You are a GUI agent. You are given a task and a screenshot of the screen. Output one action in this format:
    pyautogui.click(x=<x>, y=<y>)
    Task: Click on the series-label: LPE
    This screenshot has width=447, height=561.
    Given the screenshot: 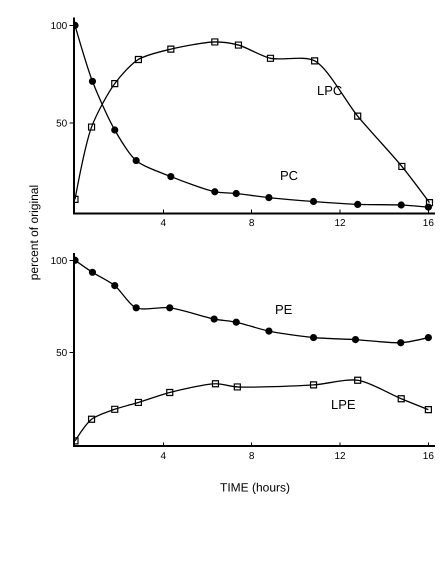 What is the action you would take?
    pyautogui.click(x=343, y=404)
    